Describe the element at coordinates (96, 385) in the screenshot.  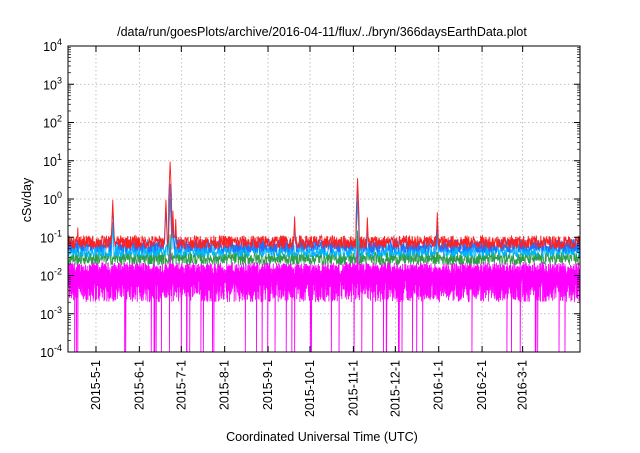
I see `x-tick-label: 2015-5-1` at that location.